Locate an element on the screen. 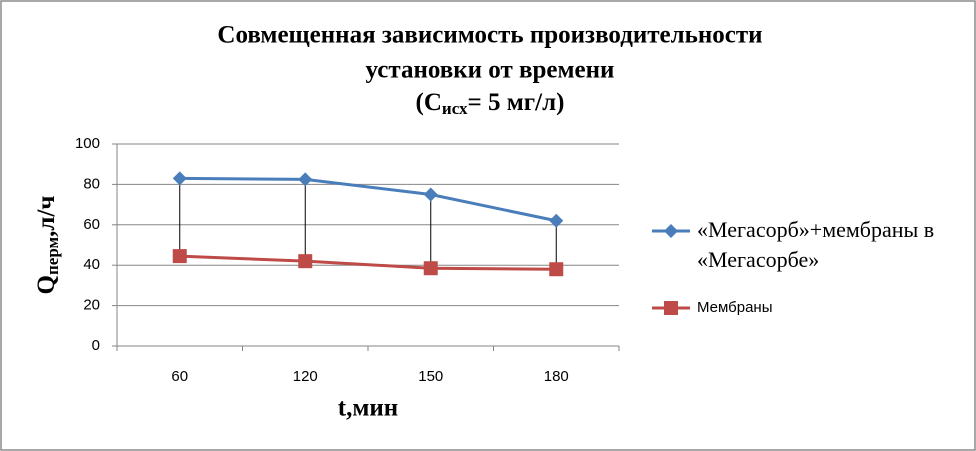 Image resolution: width=976 pixels, height=451 pixels. x-axis-label: t,мин is located at coordinates (368, 408).